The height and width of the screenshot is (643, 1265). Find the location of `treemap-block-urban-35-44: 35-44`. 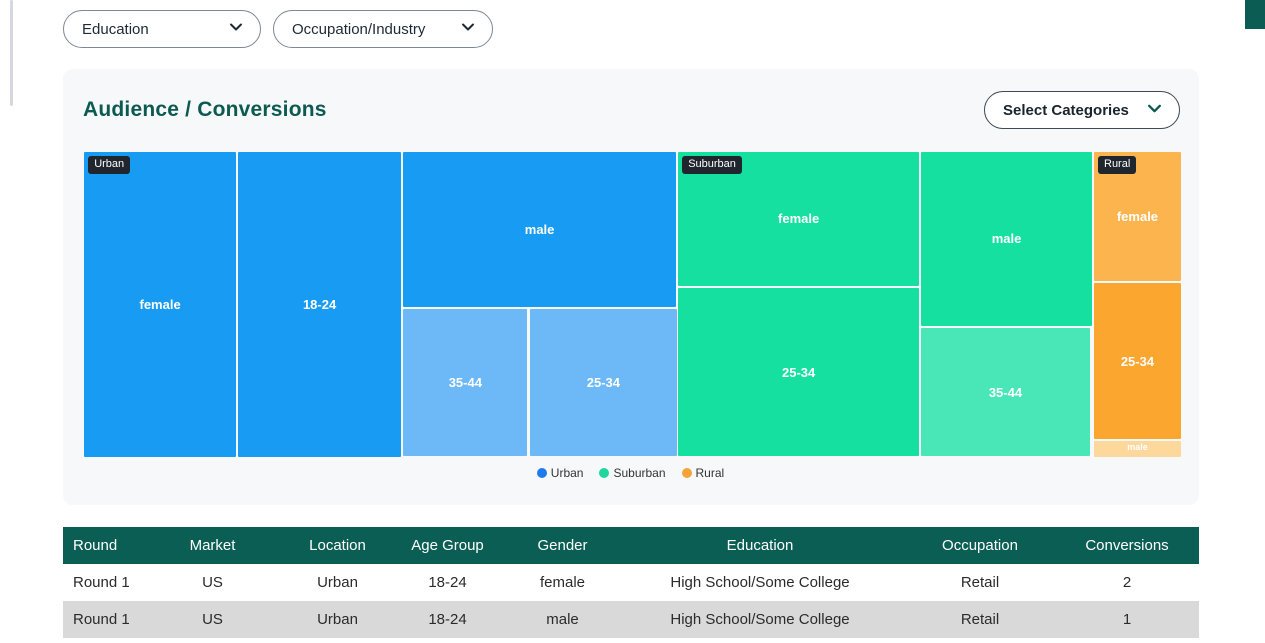

treemap-block-urban-35-44: 35-44 is located at coordinates (465, 383).